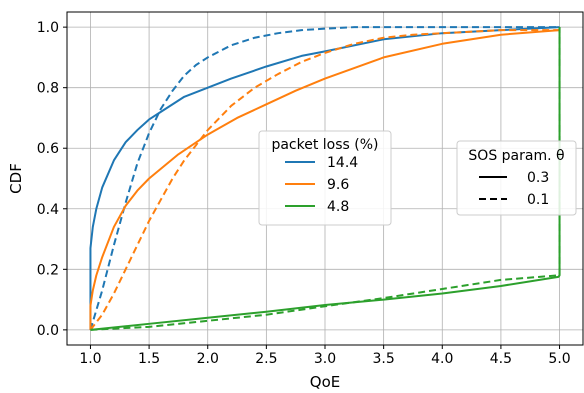 The image size is (584, 393). Describe the element at coordinates (48, 331) in the screenshot. I see `y-tick-label: 0.0` at that location.